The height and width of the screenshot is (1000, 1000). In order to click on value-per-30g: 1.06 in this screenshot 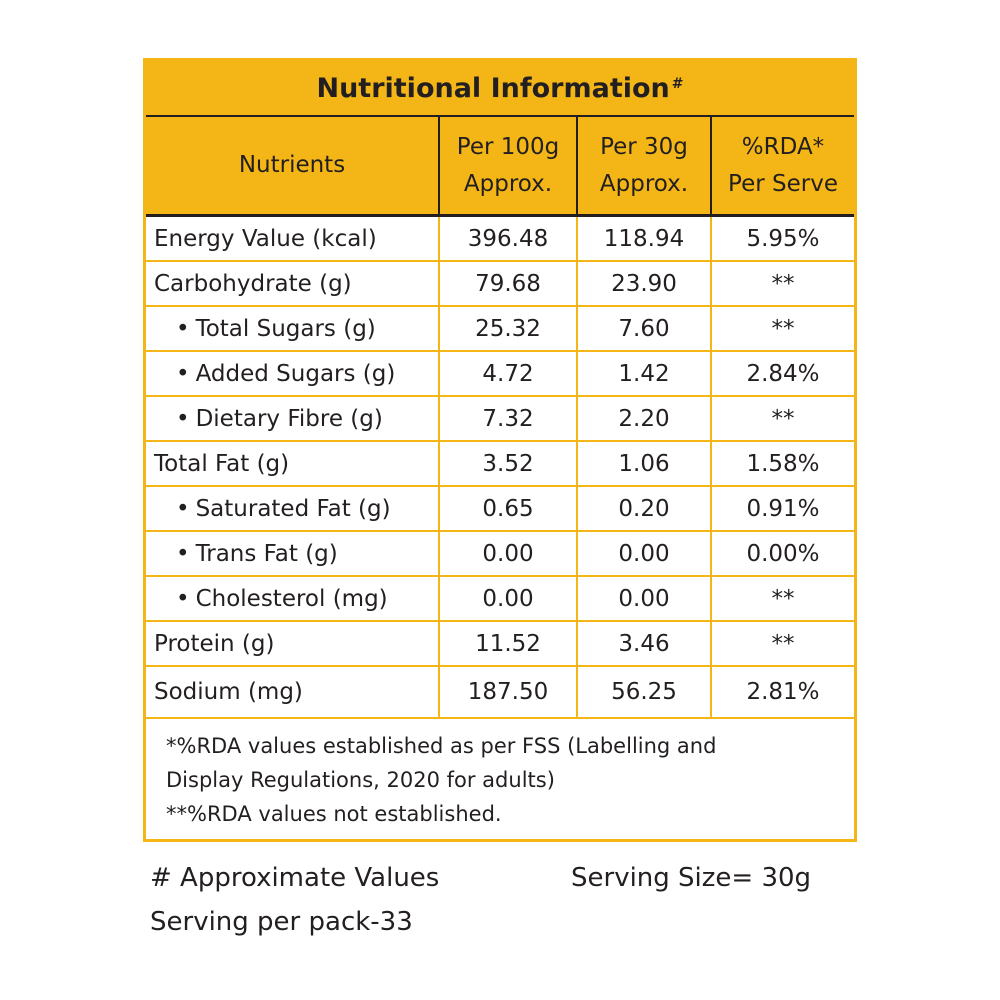, I will do `click(643, 464)`.